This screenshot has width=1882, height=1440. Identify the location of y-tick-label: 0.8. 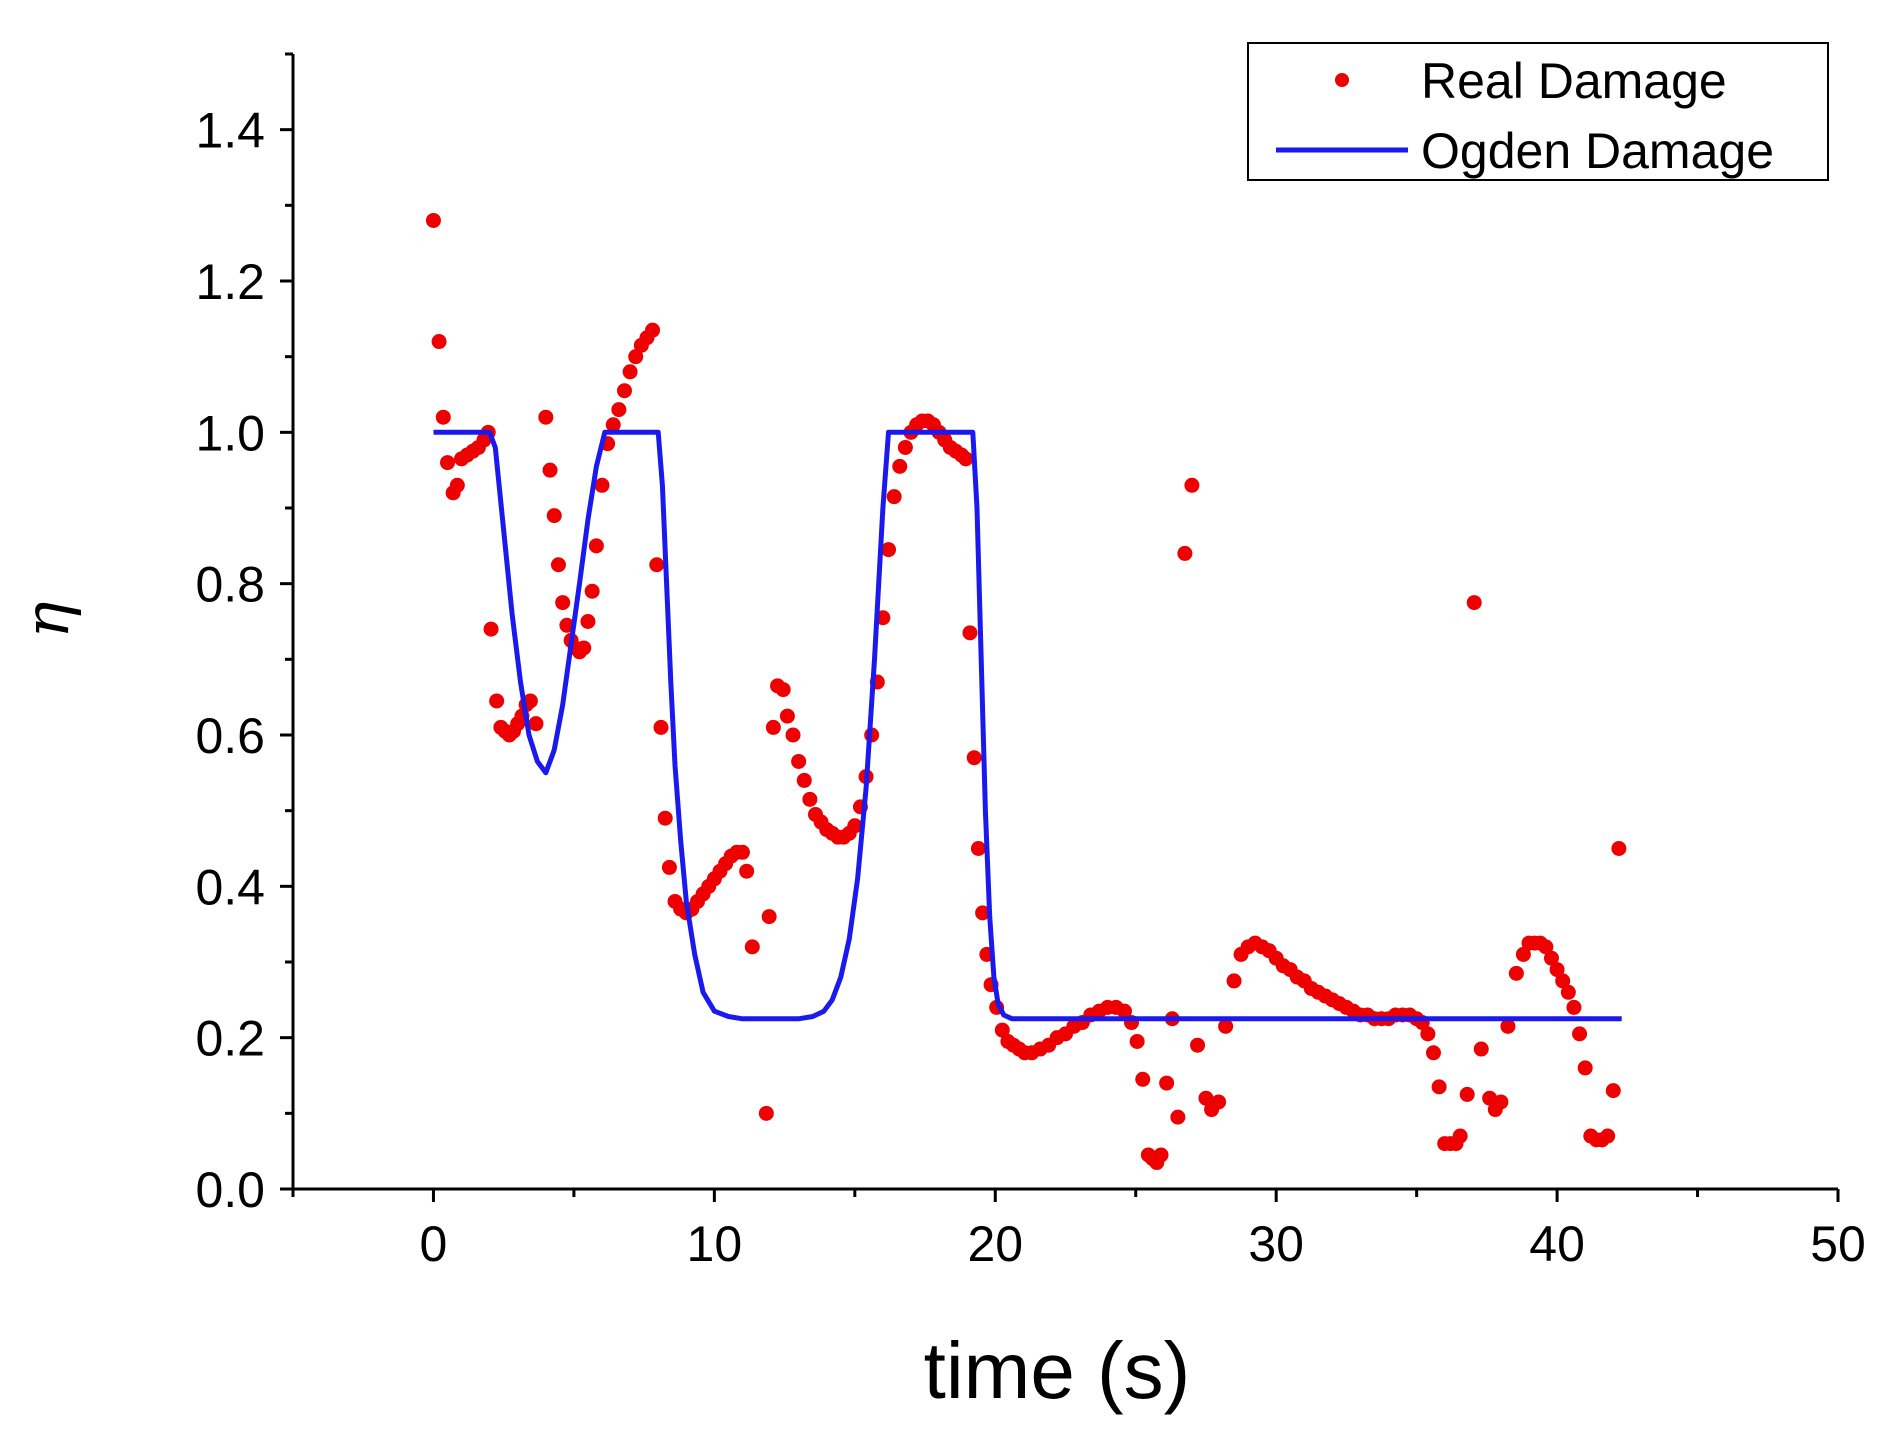
(230, 585).